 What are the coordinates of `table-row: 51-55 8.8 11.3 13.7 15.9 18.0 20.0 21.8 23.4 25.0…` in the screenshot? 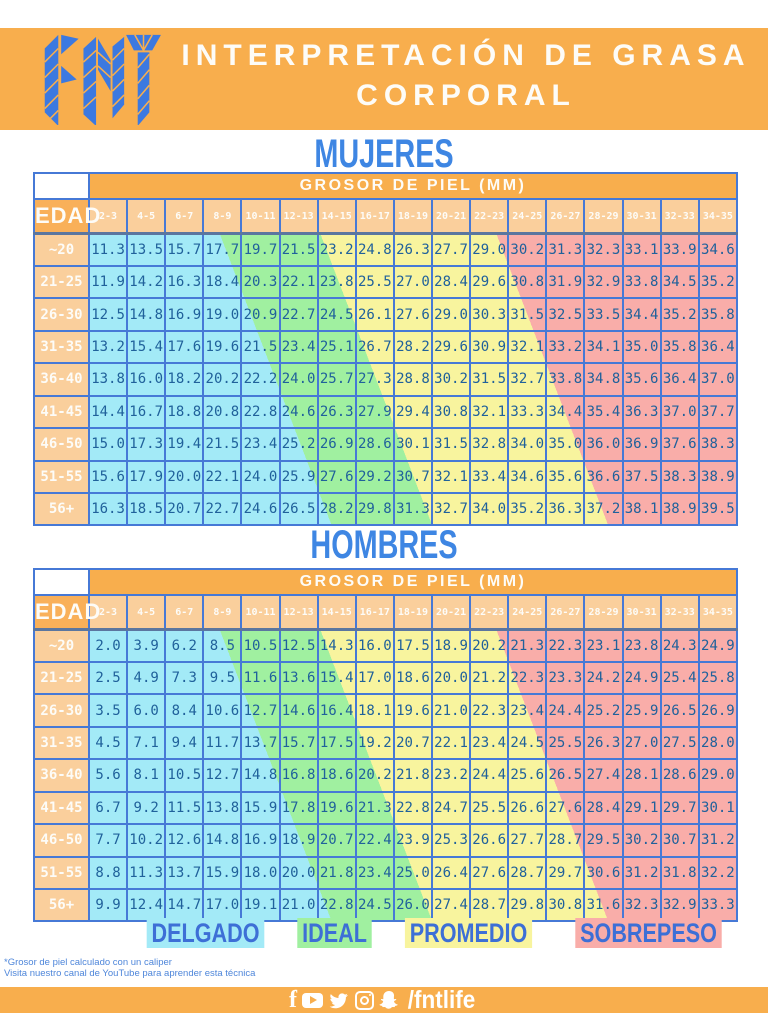 It's located at (386, 873).